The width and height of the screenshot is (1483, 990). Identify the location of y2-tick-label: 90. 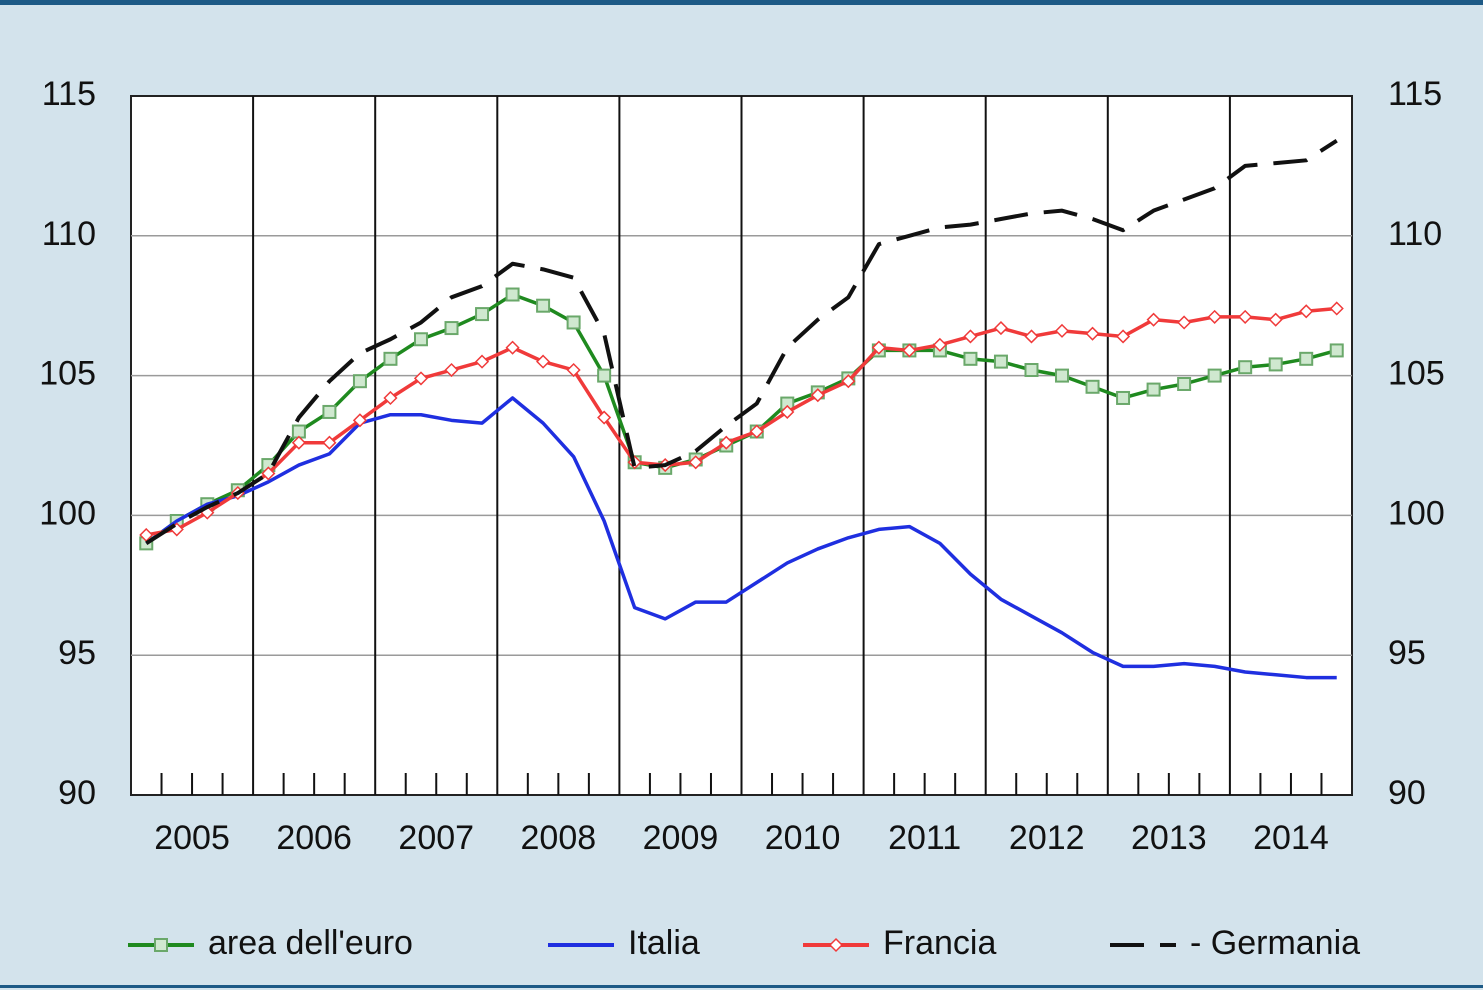
(1407, 793).